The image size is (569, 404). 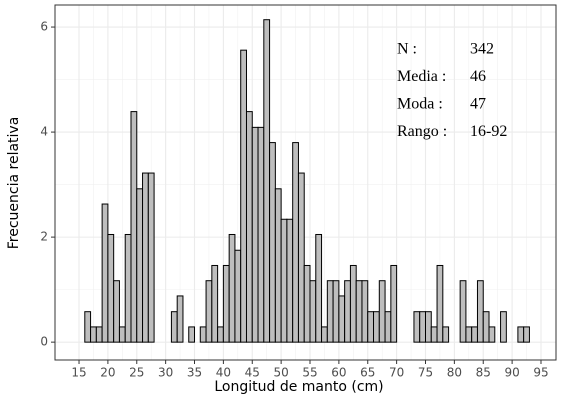 What do you see at coordinates (252, 373) in the screenshot?
I see `x-tick-label: 45` at bounding box center [252, 373].